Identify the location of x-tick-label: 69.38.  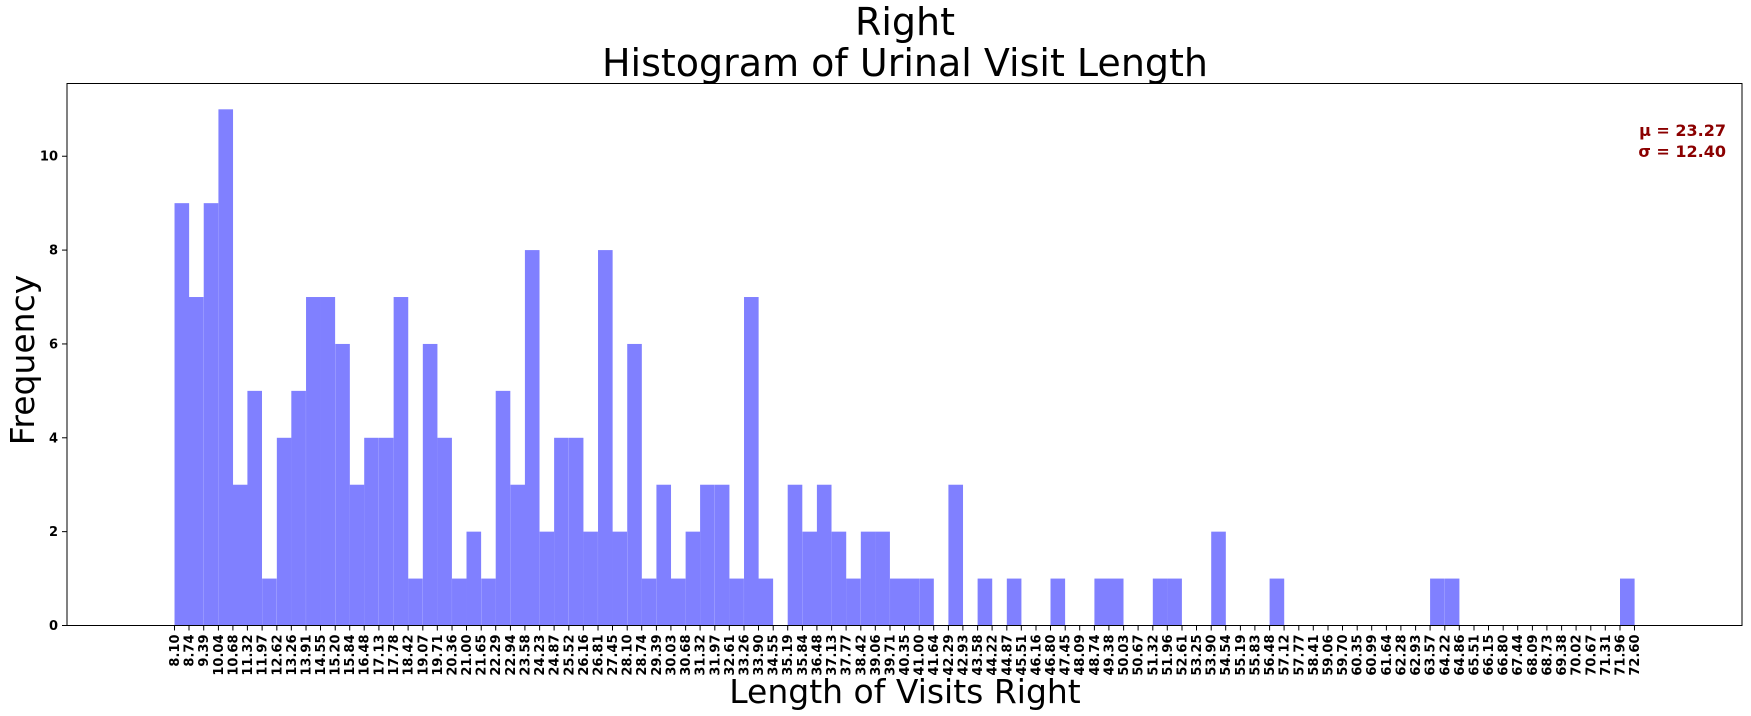
(1562, 655).